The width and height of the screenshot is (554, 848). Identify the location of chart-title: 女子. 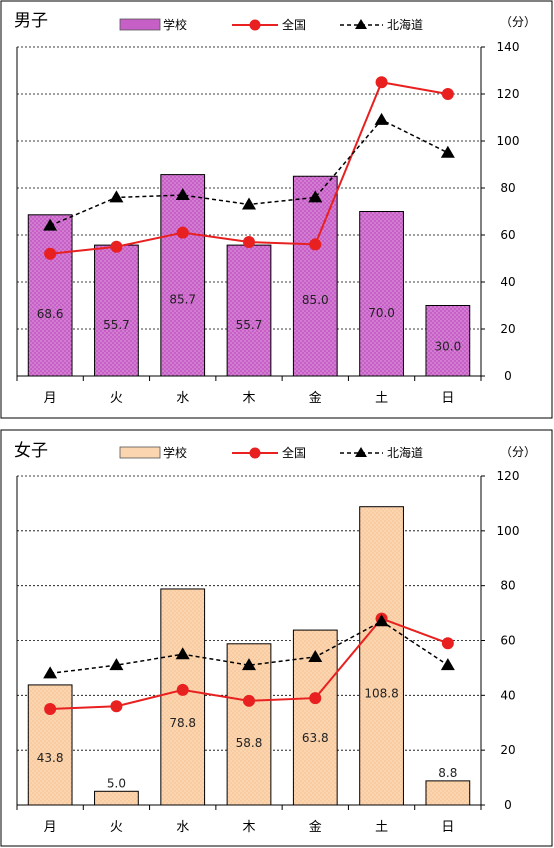
(31, 451).